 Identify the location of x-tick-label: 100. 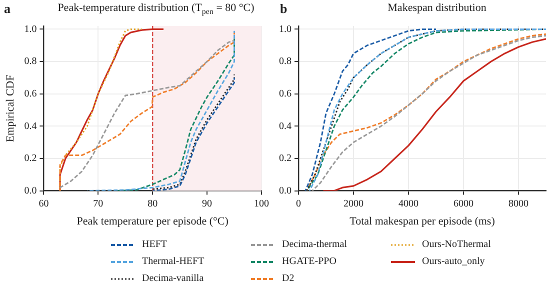
(261, 204).